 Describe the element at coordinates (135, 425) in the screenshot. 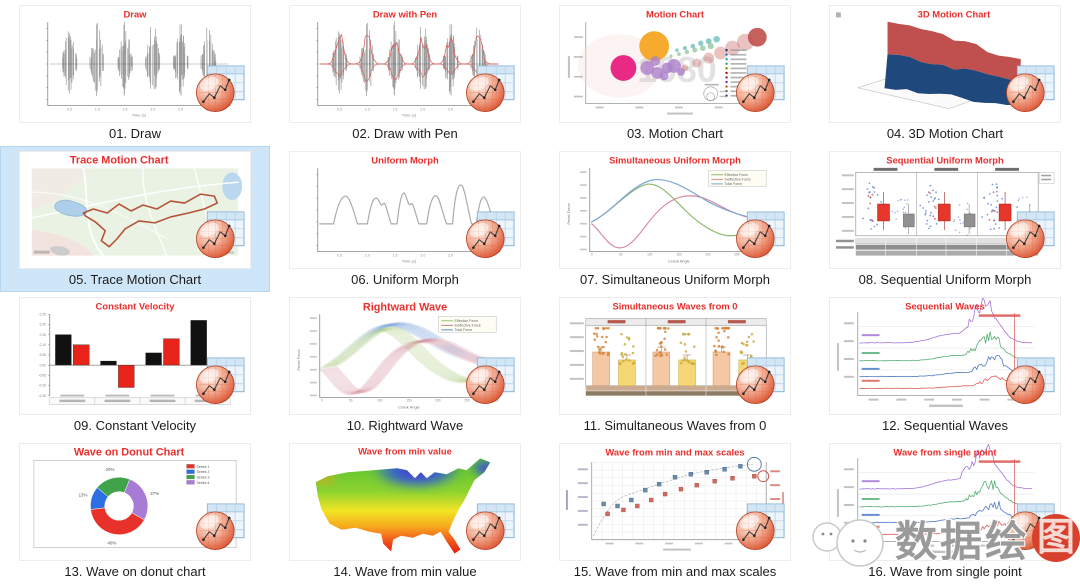

I see `caption: 09. Constant Velocity` at that location.